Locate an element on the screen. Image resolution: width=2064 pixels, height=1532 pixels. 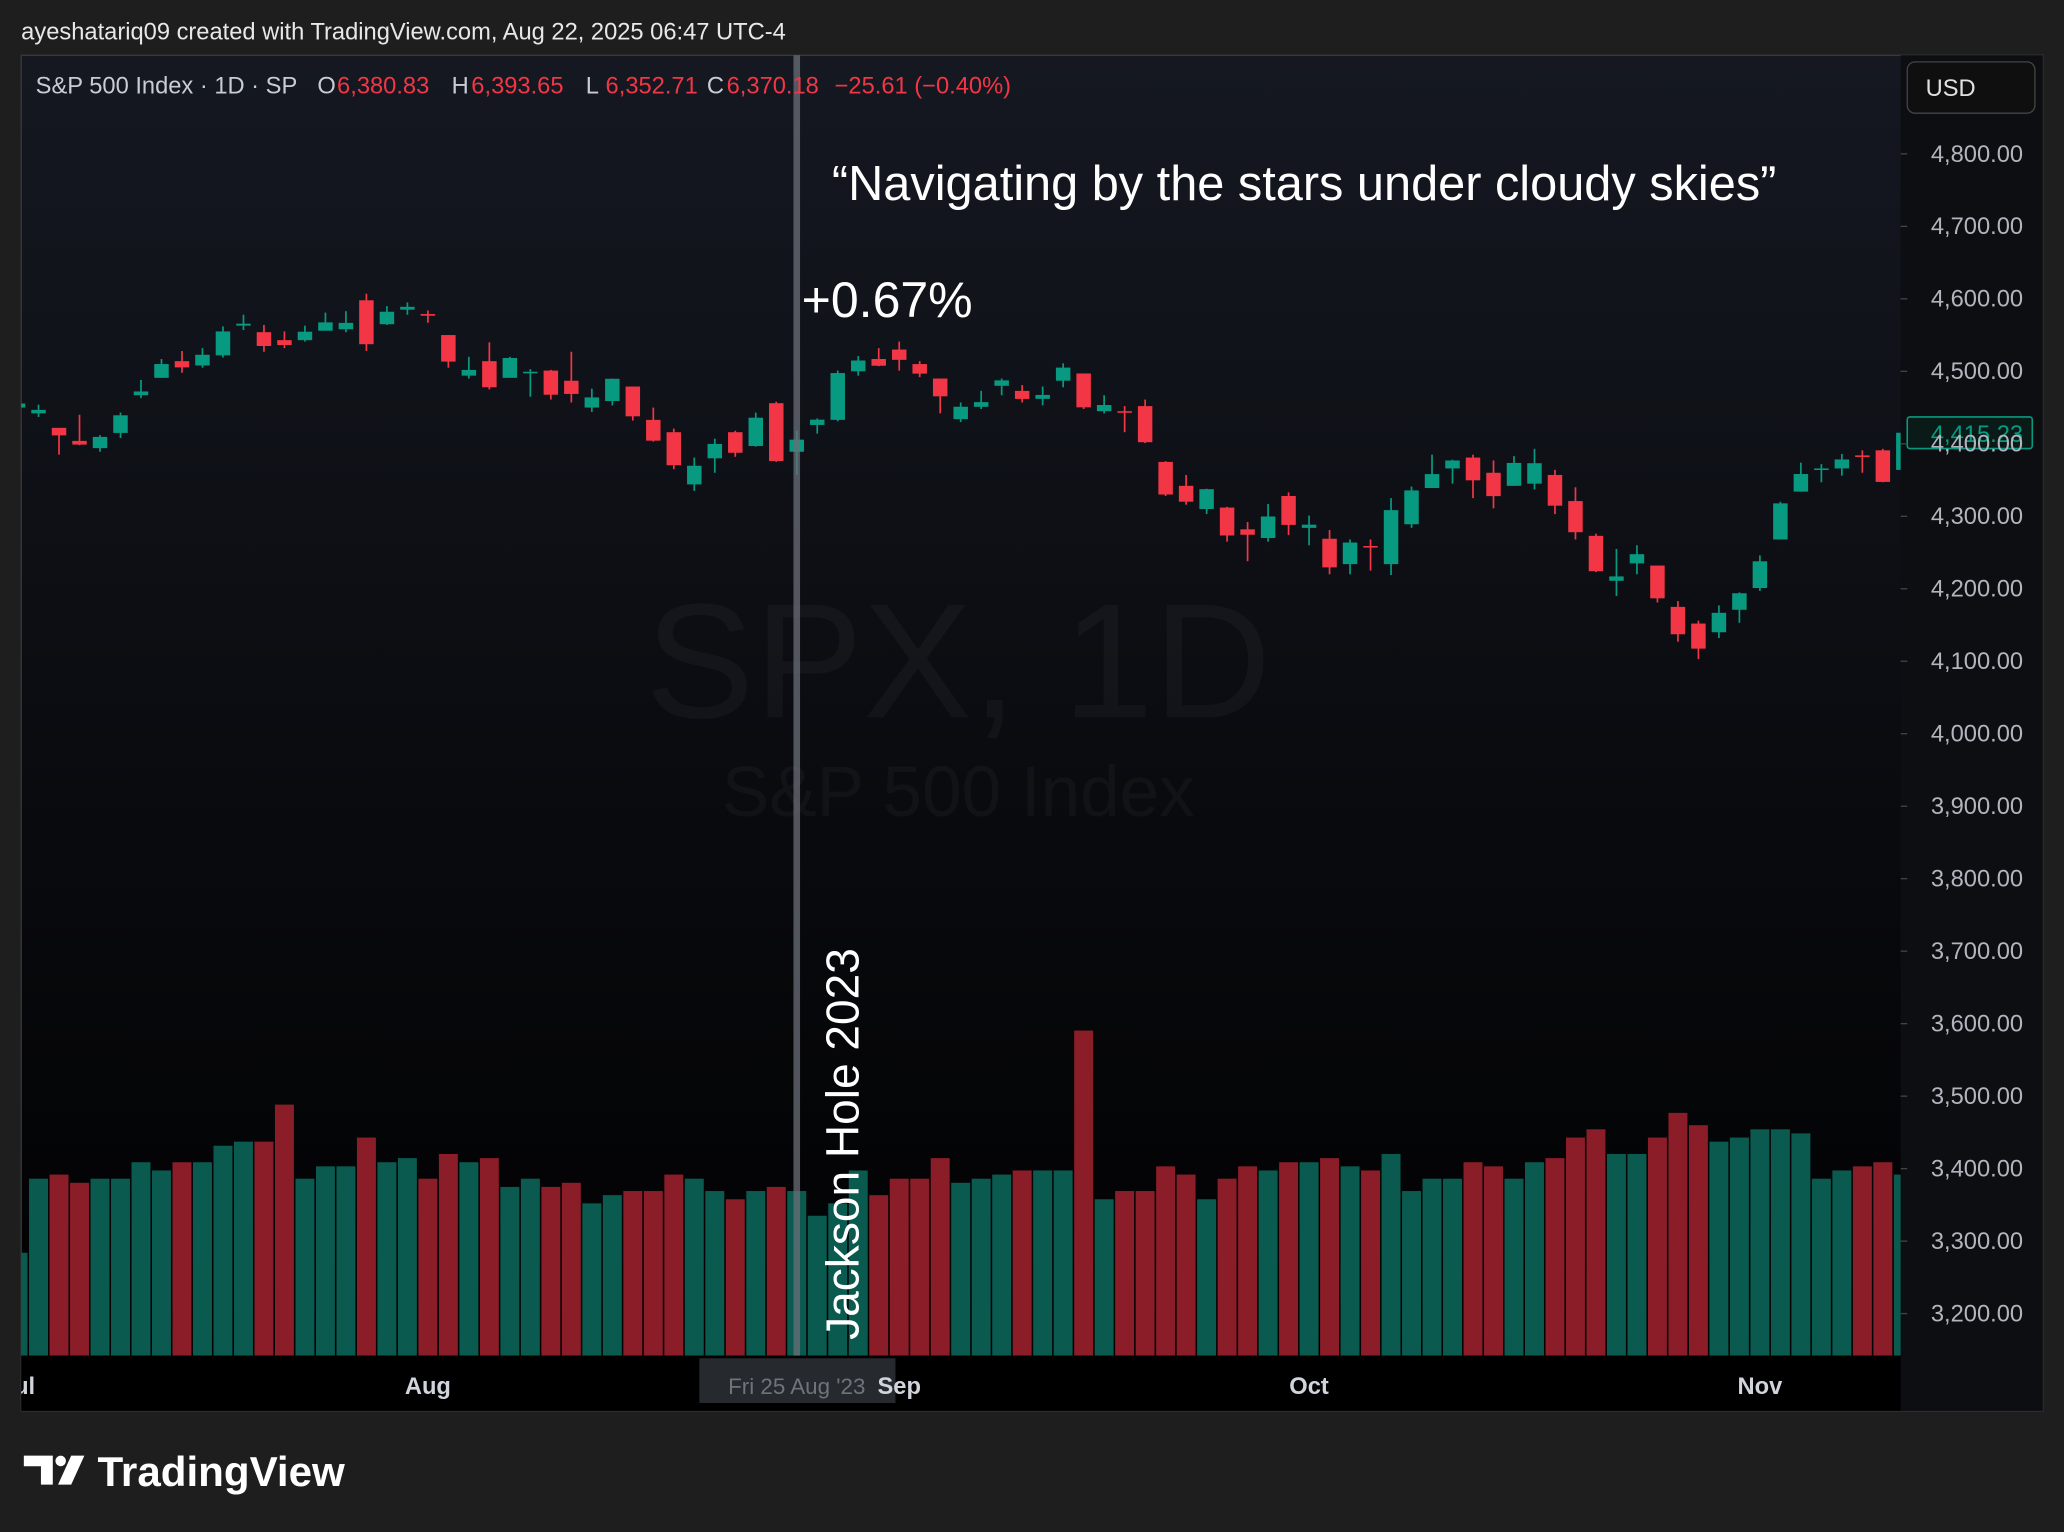
crosshair-label: Fri 25 Aug '23 is located at coordinates (796, 1386).